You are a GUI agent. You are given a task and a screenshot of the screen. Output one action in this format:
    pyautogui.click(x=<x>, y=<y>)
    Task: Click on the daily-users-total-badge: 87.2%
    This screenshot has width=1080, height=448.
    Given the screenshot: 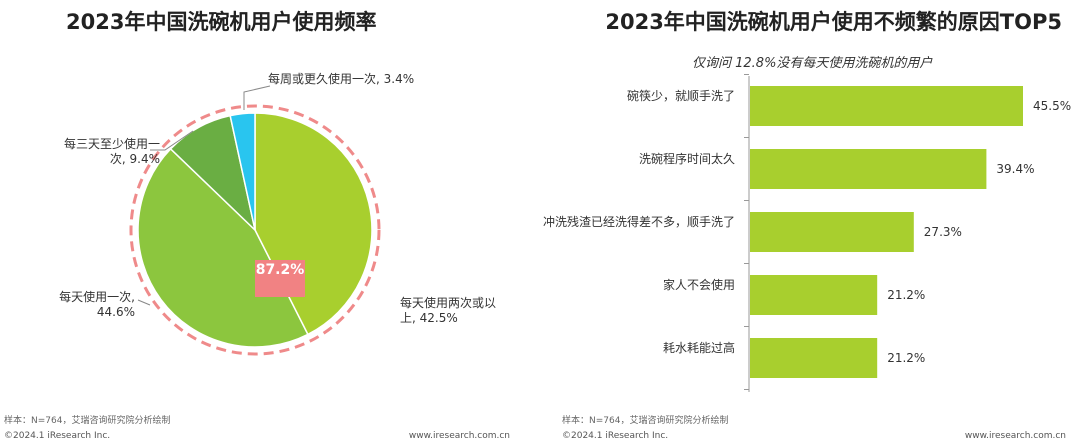 What is the action you would take?
    pyautogui.click(x=280, y=278)
    